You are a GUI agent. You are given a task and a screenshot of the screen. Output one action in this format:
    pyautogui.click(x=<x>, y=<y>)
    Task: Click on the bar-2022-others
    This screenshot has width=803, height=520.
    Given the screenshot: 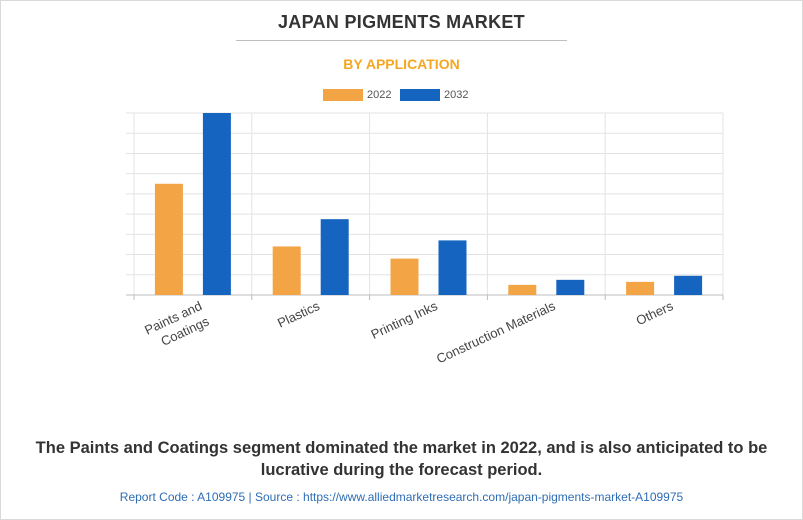 What is the action you would take?
    pyautogui.click(x=640, y=288)
    